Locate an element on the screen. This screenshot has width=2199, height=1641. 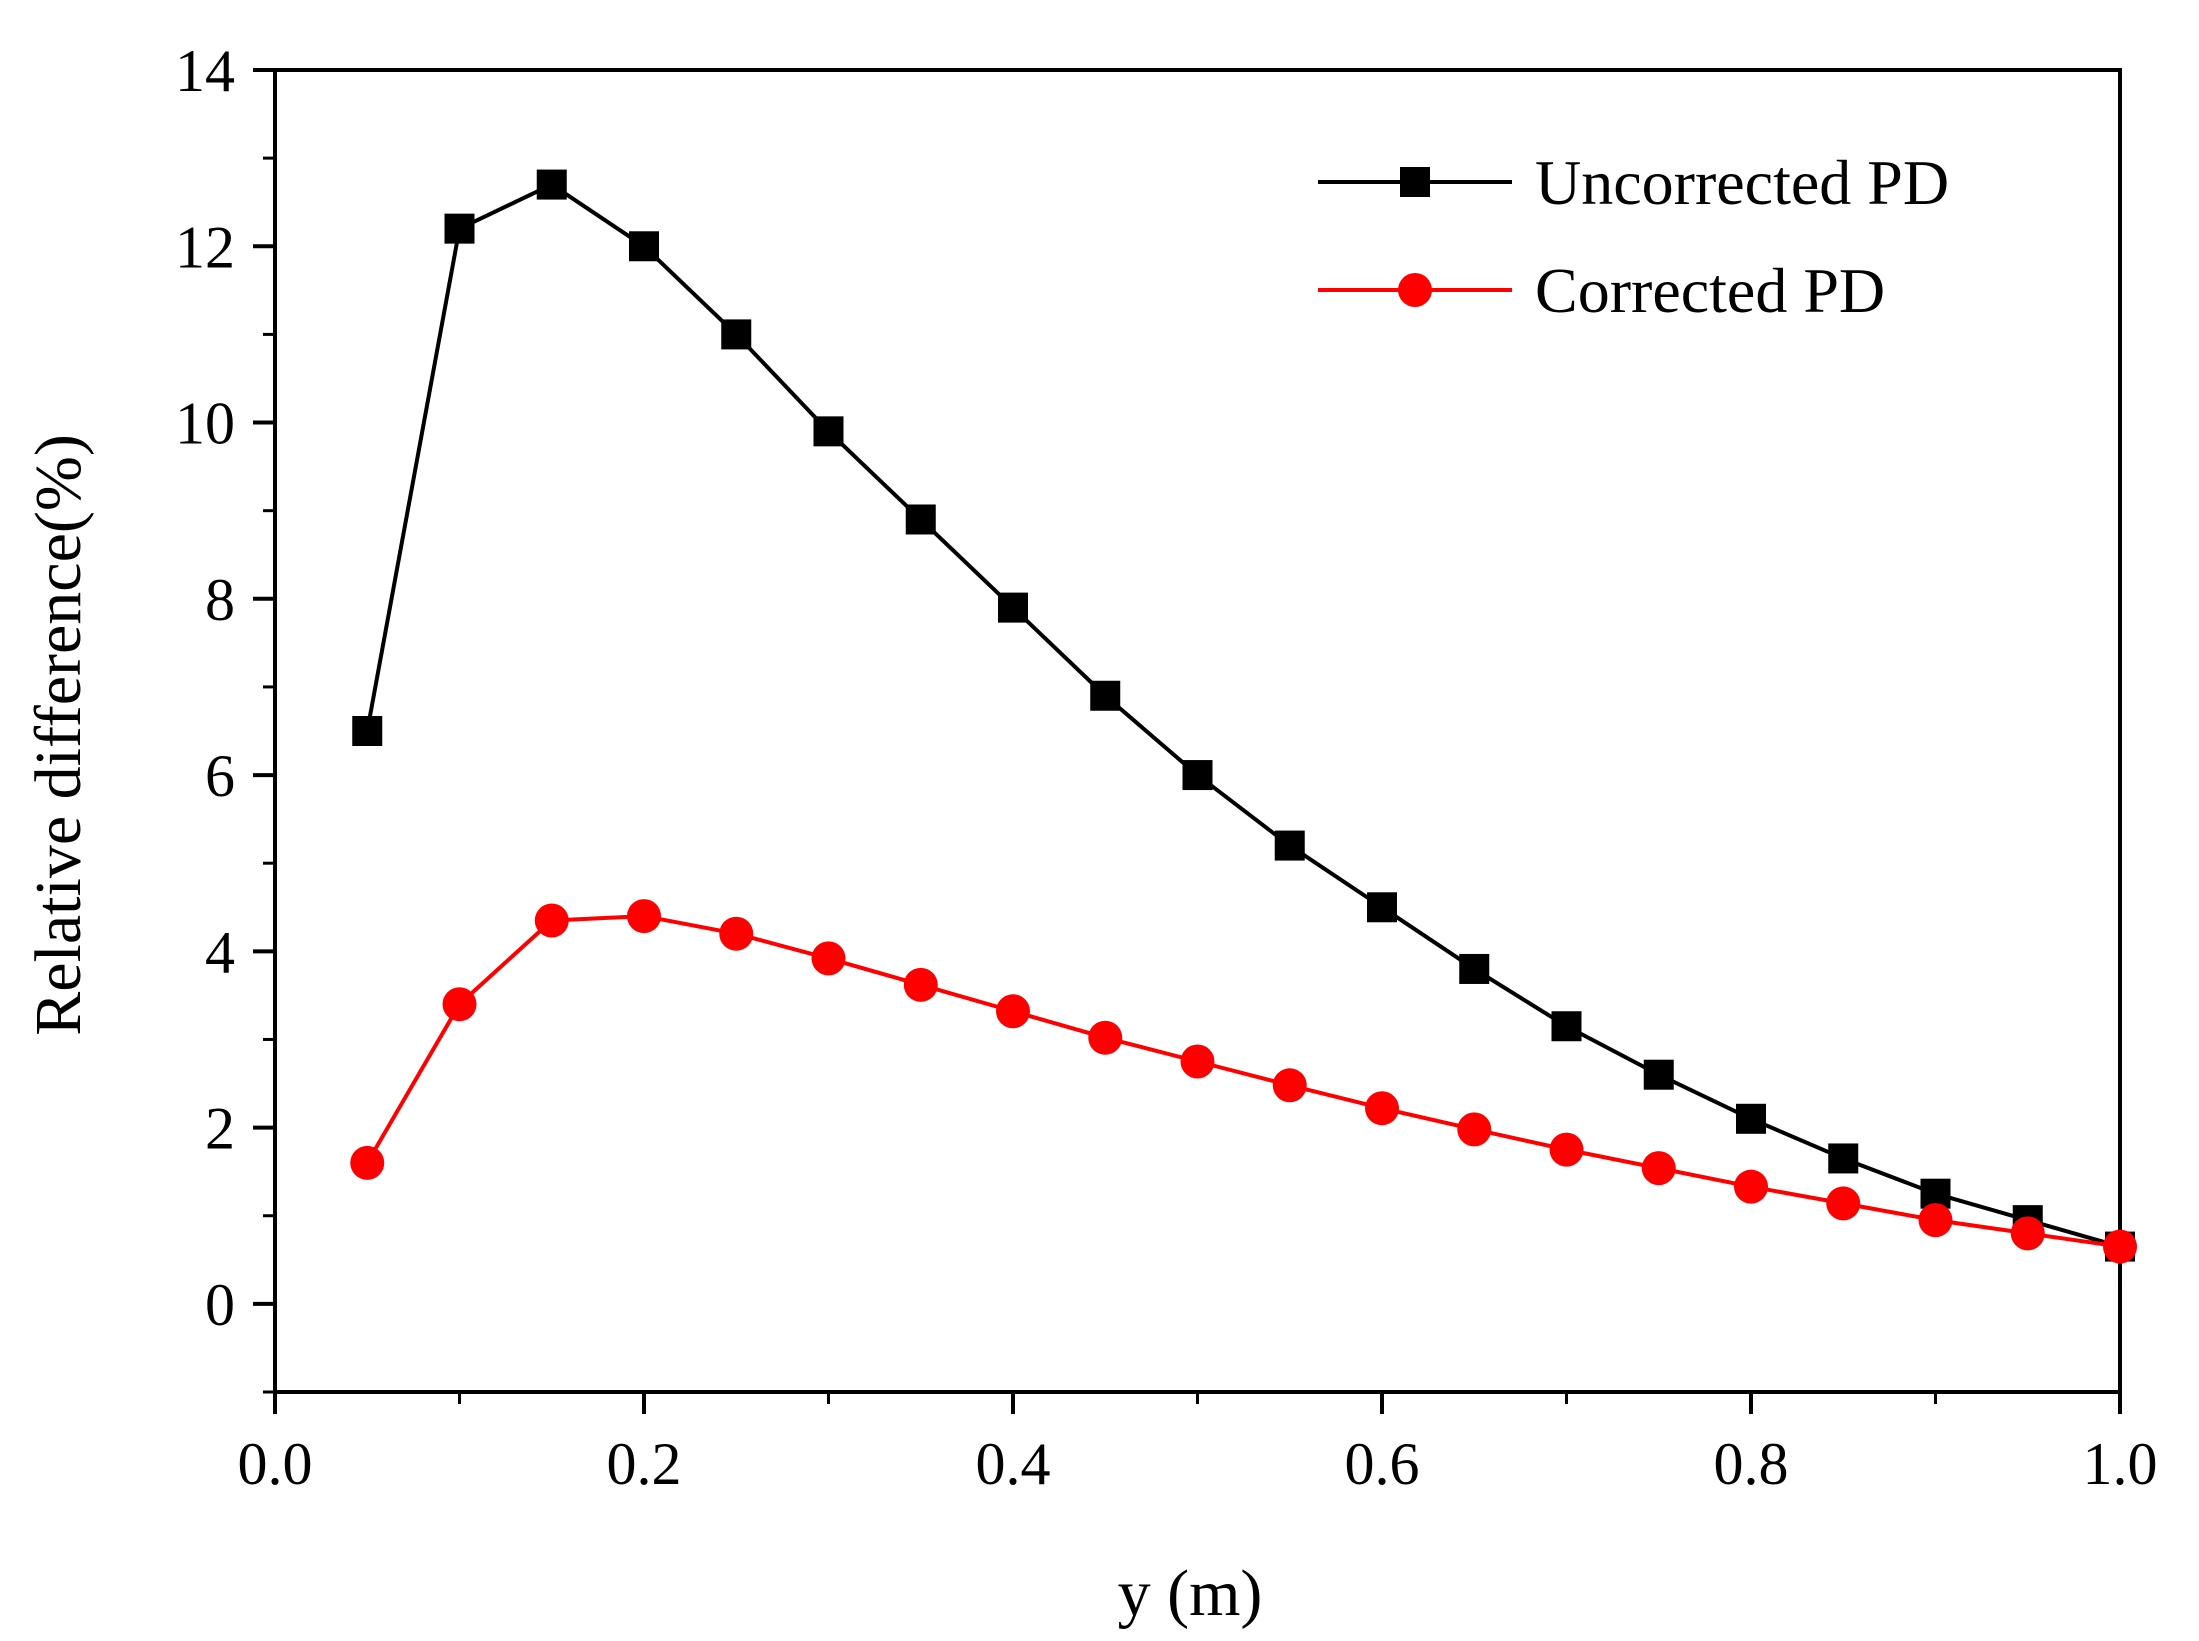
legend-label-1: Corrected PD is located at coordinates (1710, 290).